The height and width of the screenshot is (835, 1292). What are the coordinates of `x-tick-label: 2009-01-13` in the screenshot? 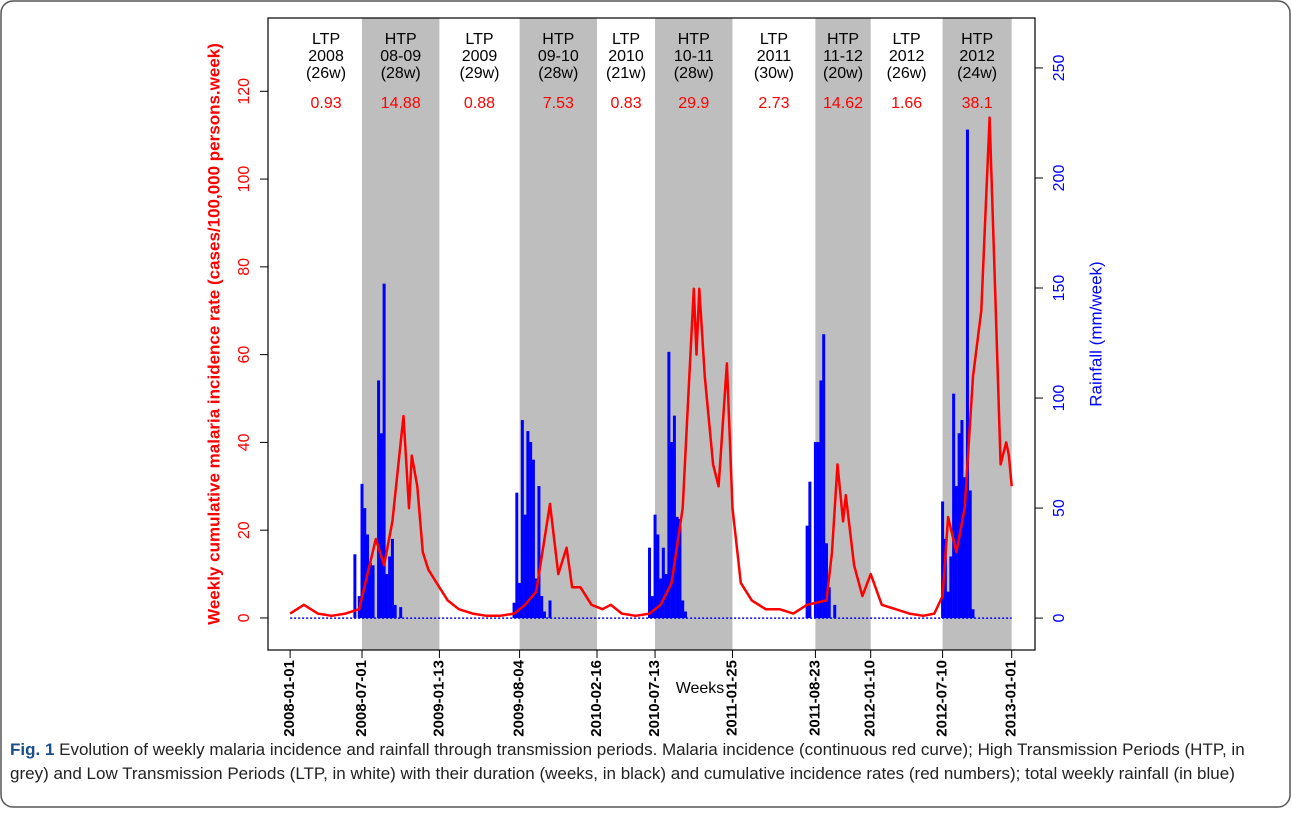 It's located at (438, 698).